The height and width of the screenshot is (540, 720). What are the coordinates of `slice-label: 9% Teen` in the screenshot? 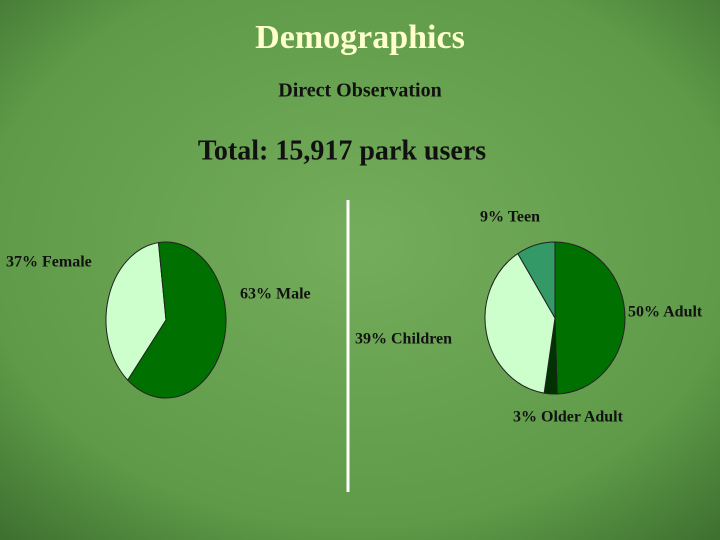 It's located at (510, 217).